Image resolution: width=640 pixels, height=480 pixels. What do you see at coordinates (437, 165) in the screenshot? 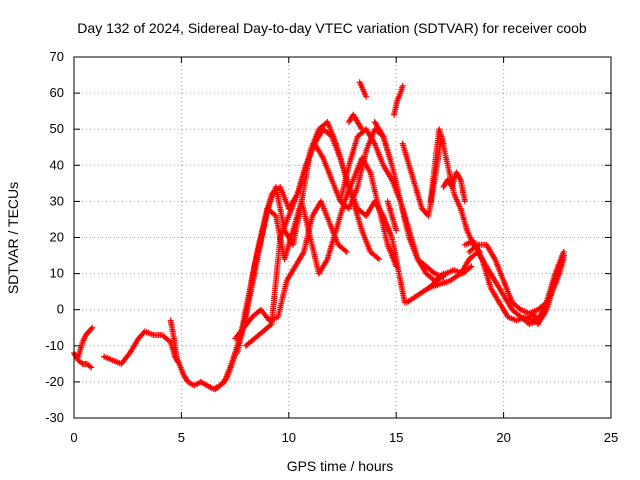
I see `series-track-p` at bounding box center [437, 165].